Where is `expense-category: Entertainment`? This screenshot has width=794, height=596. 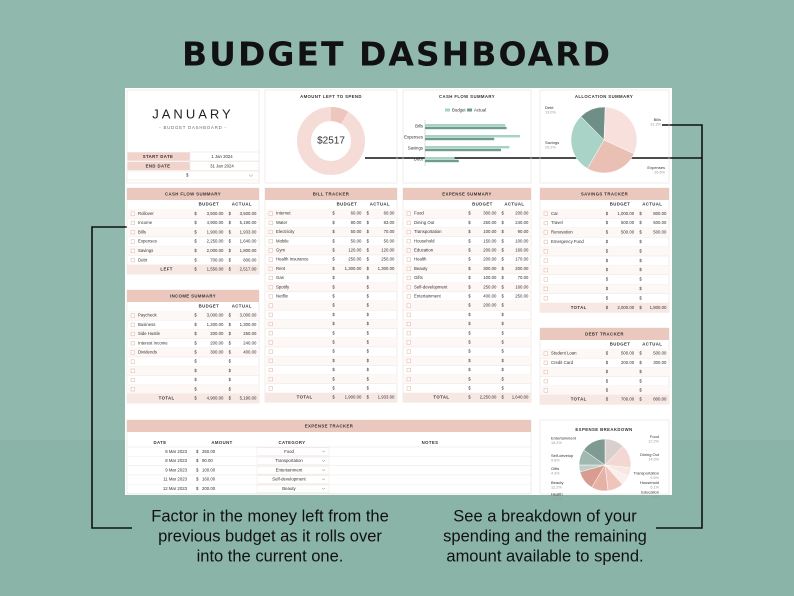
expense-category: Entertainment is located at coordinates (290, 469).